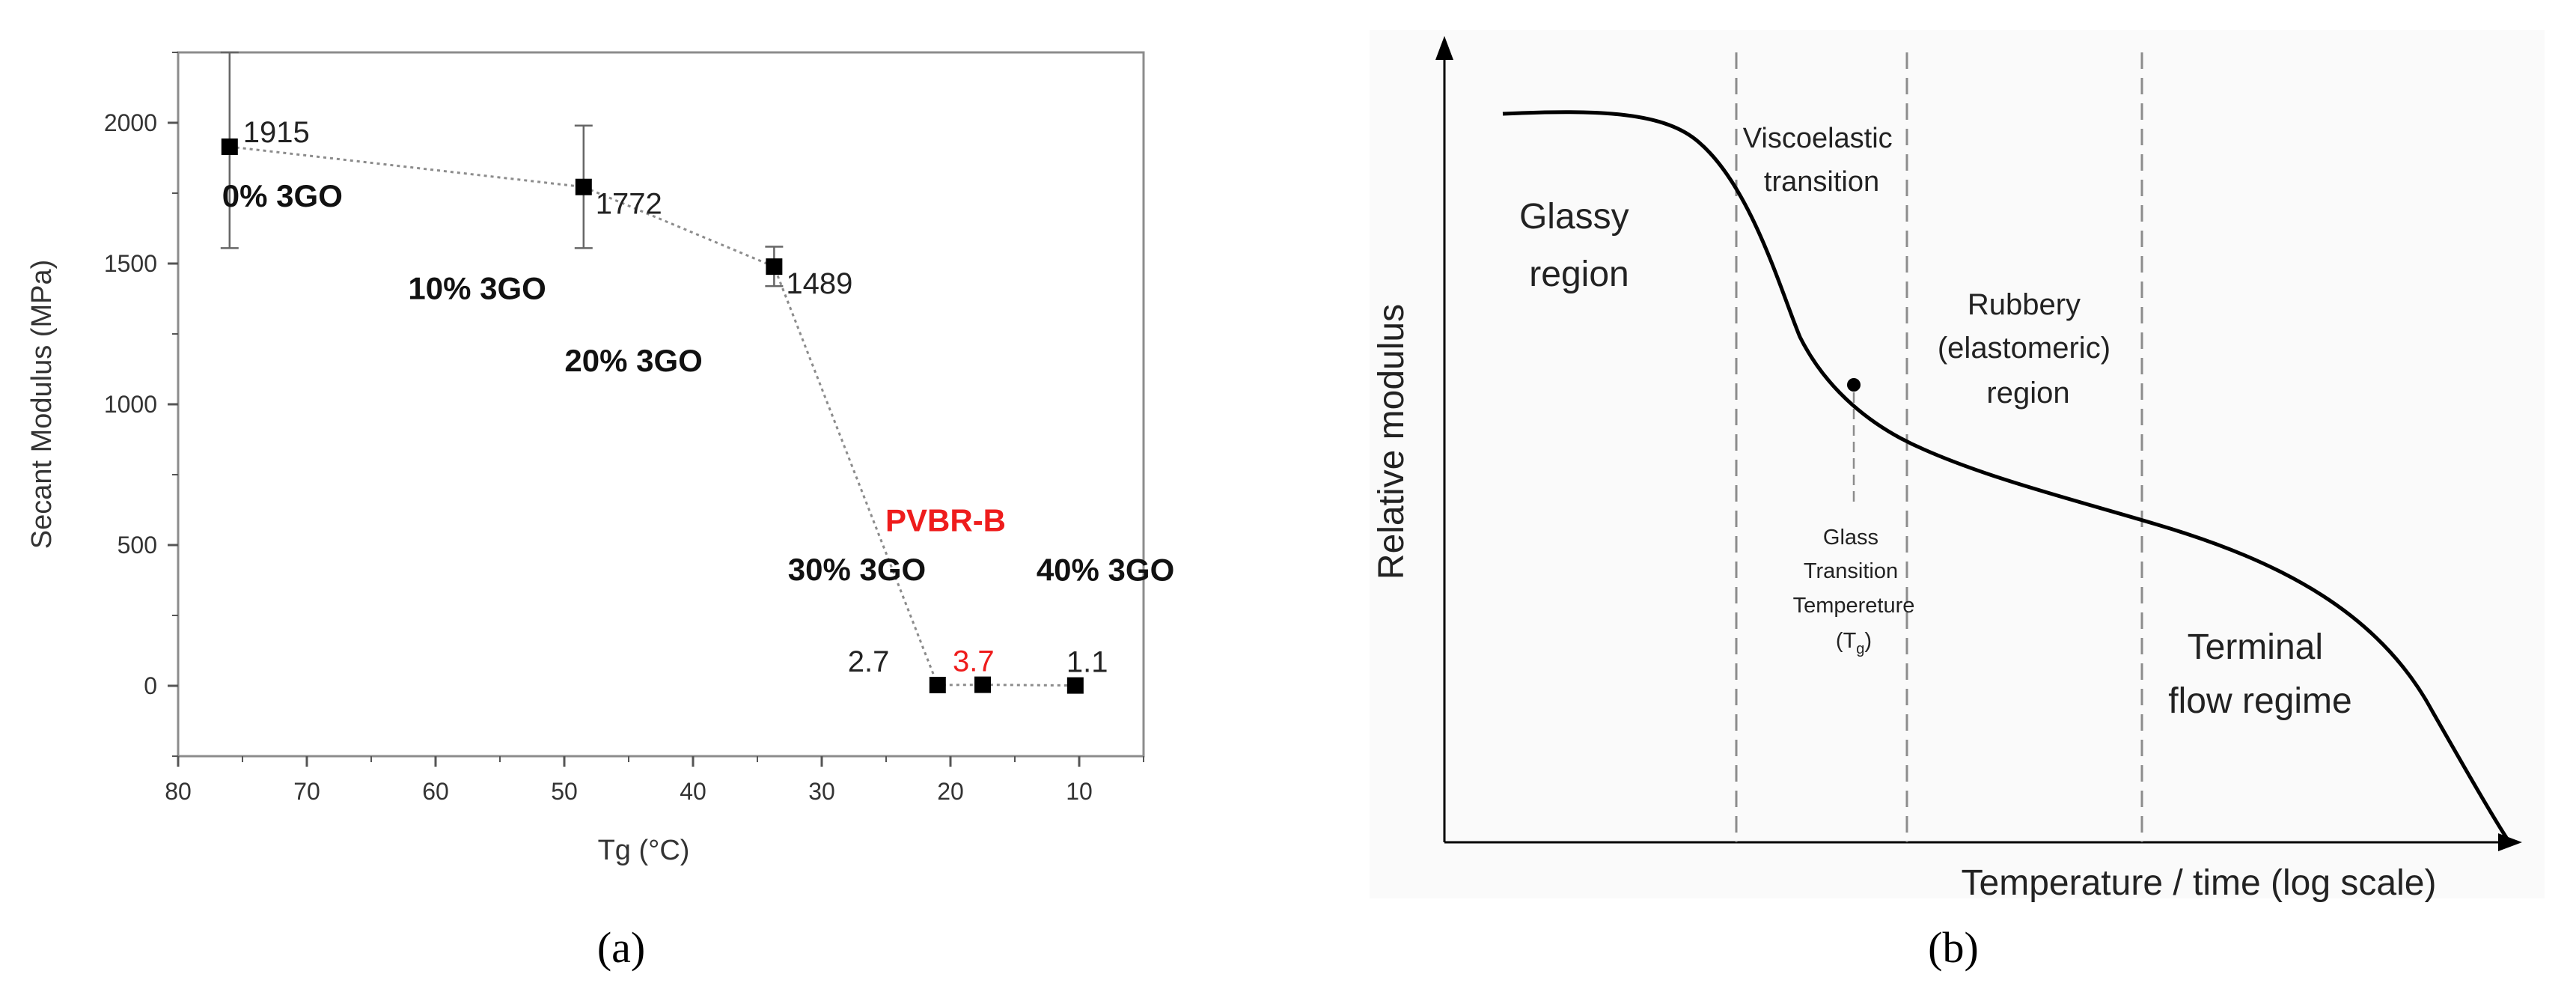  I want to click on sample-label: 0% 3GO, so click(282, 195).